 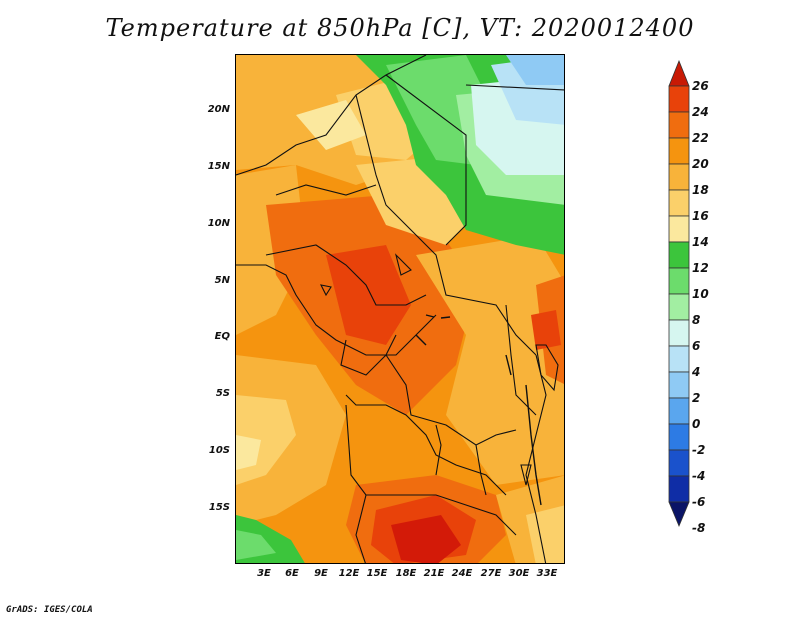 What do you see at coordinates (700, 294) in the screenshot?
I see `colorbar-label: 10` at bounding box center [700, 294].